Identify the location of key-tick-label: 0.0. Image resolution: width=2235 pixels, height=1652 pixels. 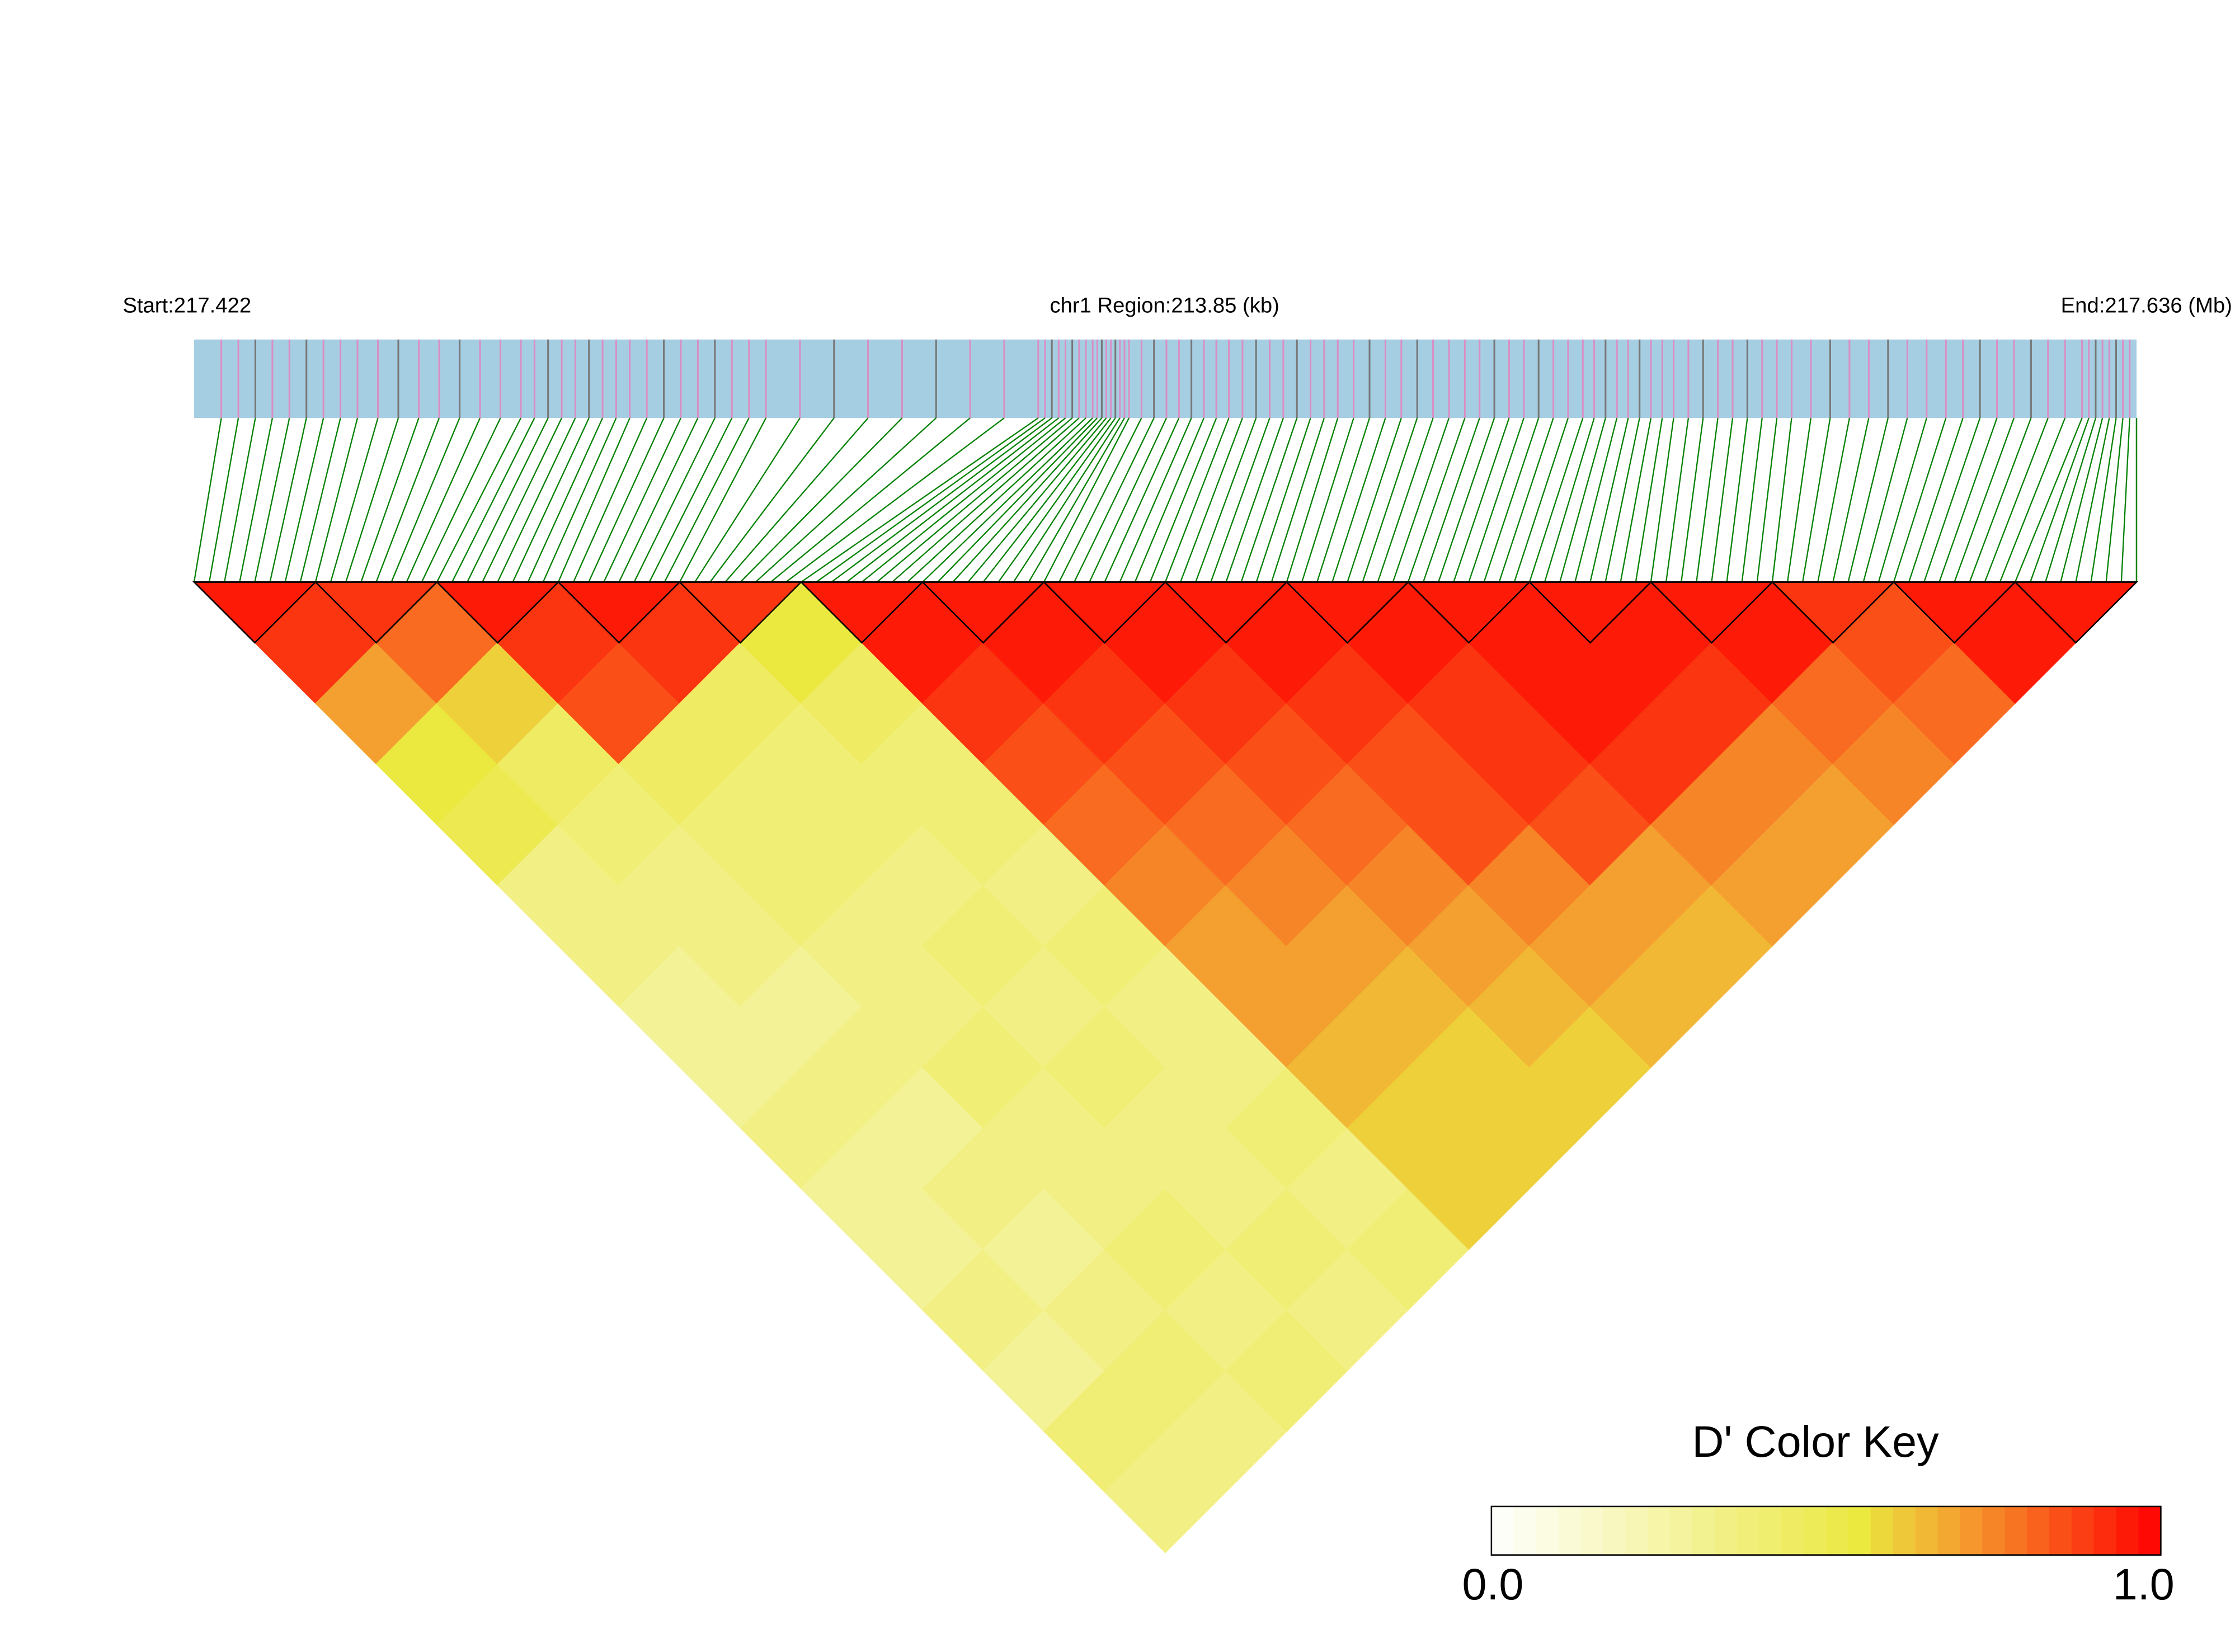
(1492, 1584).